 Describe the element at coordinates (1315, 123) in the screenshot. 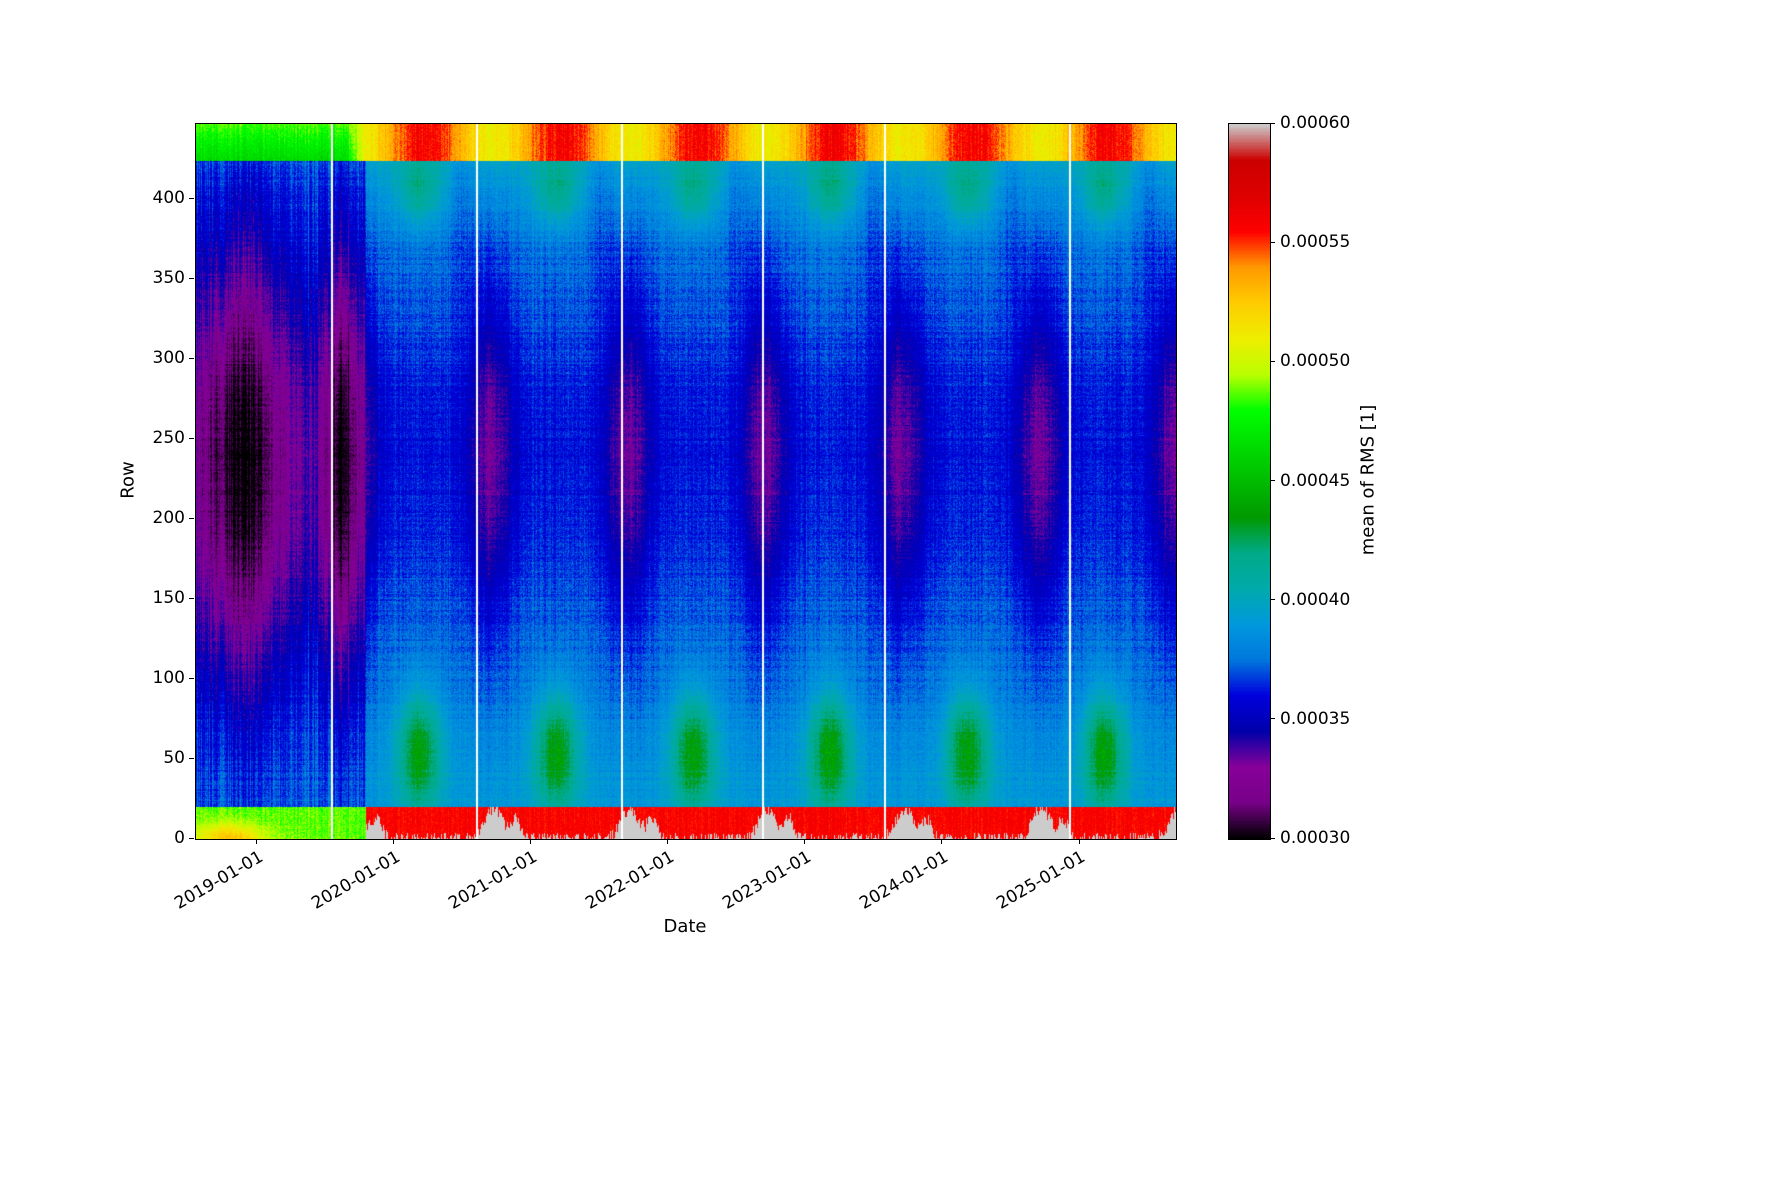

I see `colorbar-tick-label: 0.00060` at that location.